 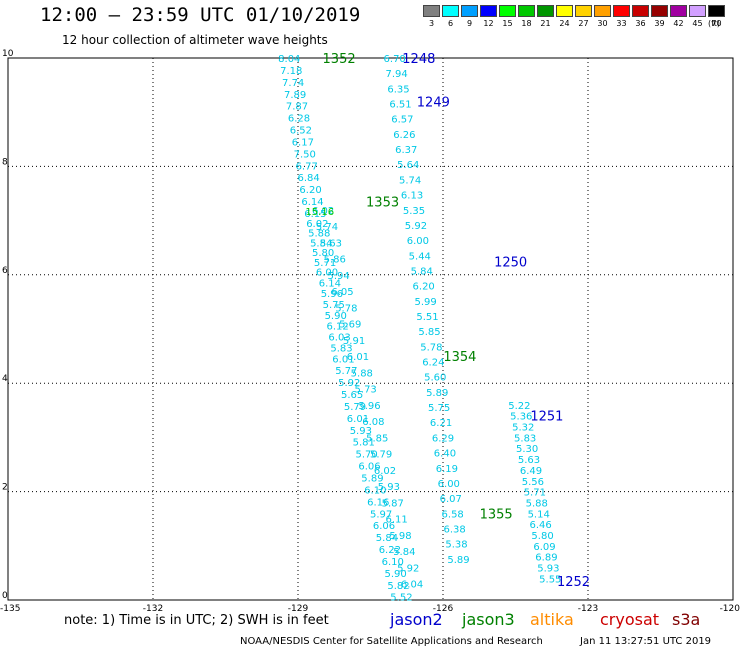 What do you see at coordinates (200, 15) in the screenshot?
I see `page-title: 12:00 – 23:59 UTC 01/10/2019` at bounding box center [200, 15].